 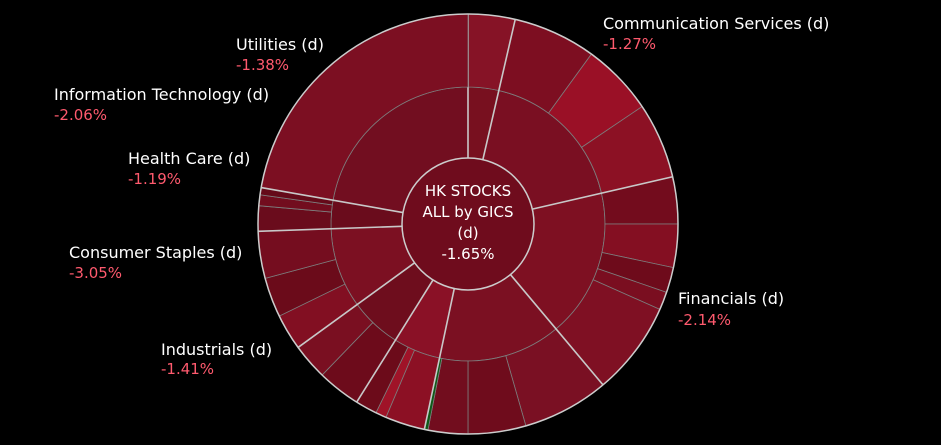 What do you see at coordinates (468, 191) in the screenshot?
I see `center-title-line1: HK STOCKS` at bounding box center [468, 191].